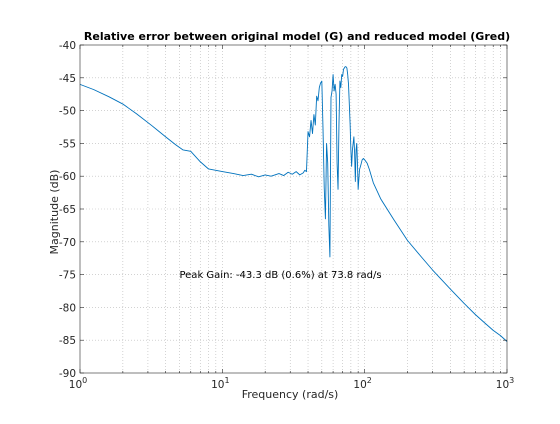  Describe the element at coordinates (505, 383) in the screenshot. I see `x-tick-label: 10³` at that location.